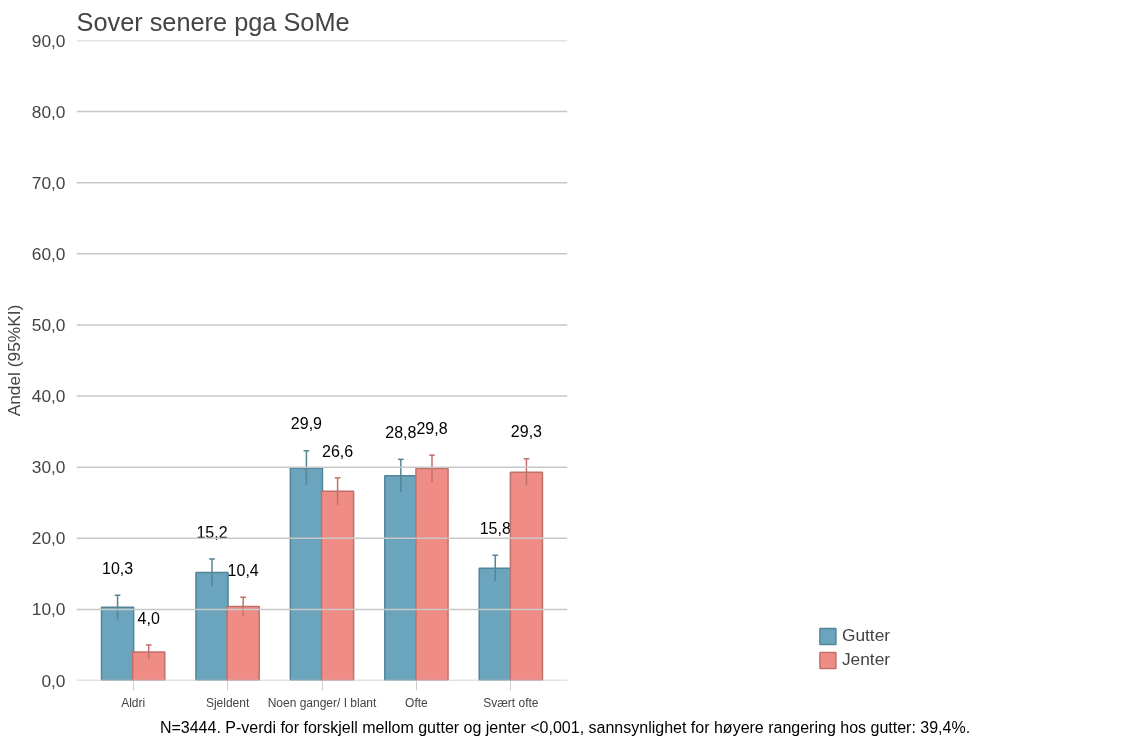  I want to click on x-tick-label: Sjeldent, so click(227, 702).